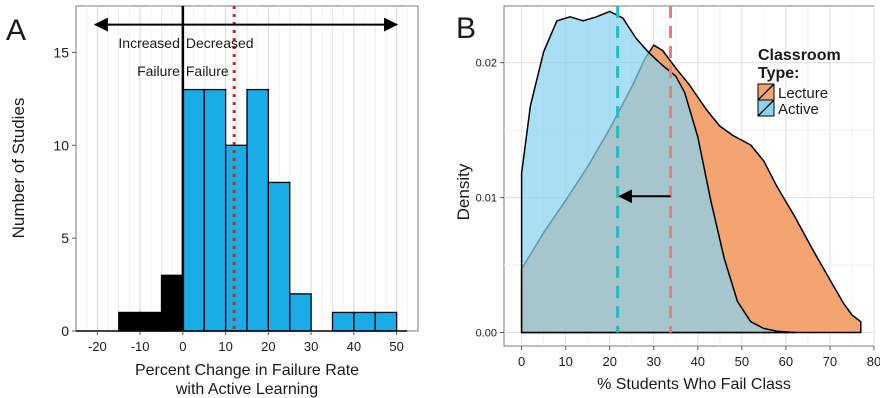 This screenshot has width=880, height=398. Describe the element at coordinates (798, 109) in the screenshot. I see `legend-label-active: Active` at that location.